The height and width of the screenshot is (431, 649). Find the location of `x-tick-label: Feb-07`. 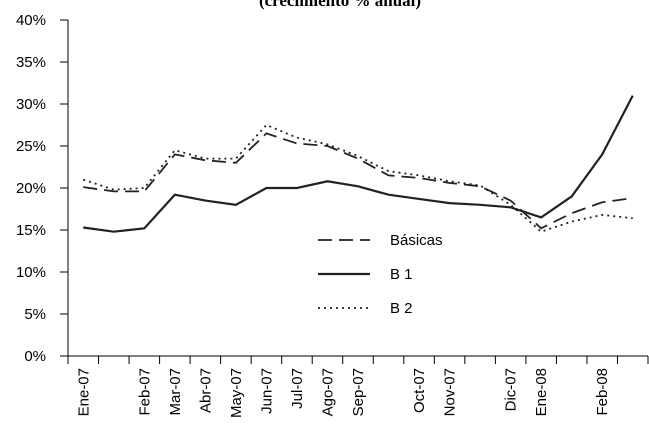

x-tick-label: Feb-07 is located at coordinates (144, 392).